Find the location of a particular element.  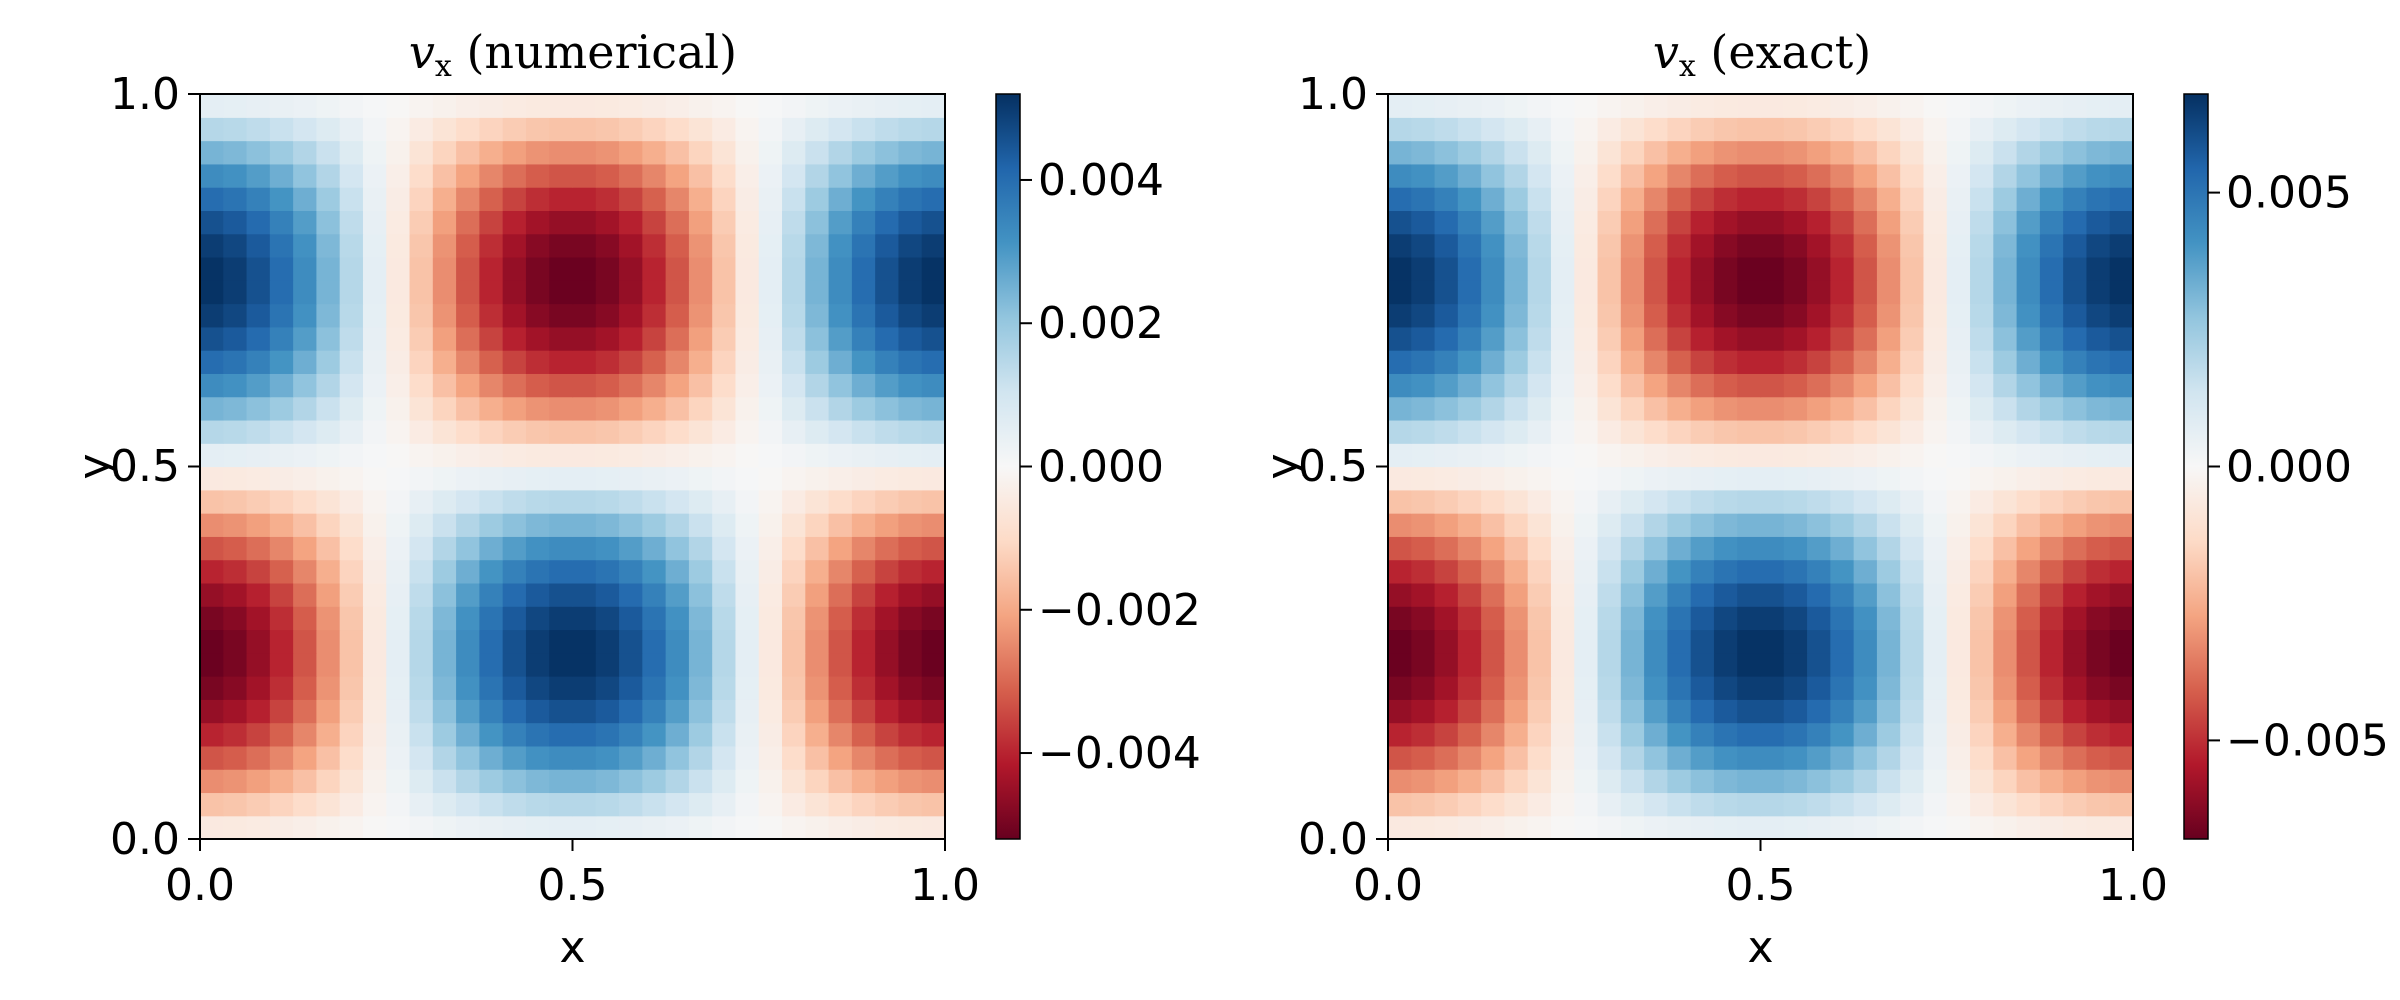

y-axis: 0.0 0.5 1.0 y is located at coordinates (134, 467).